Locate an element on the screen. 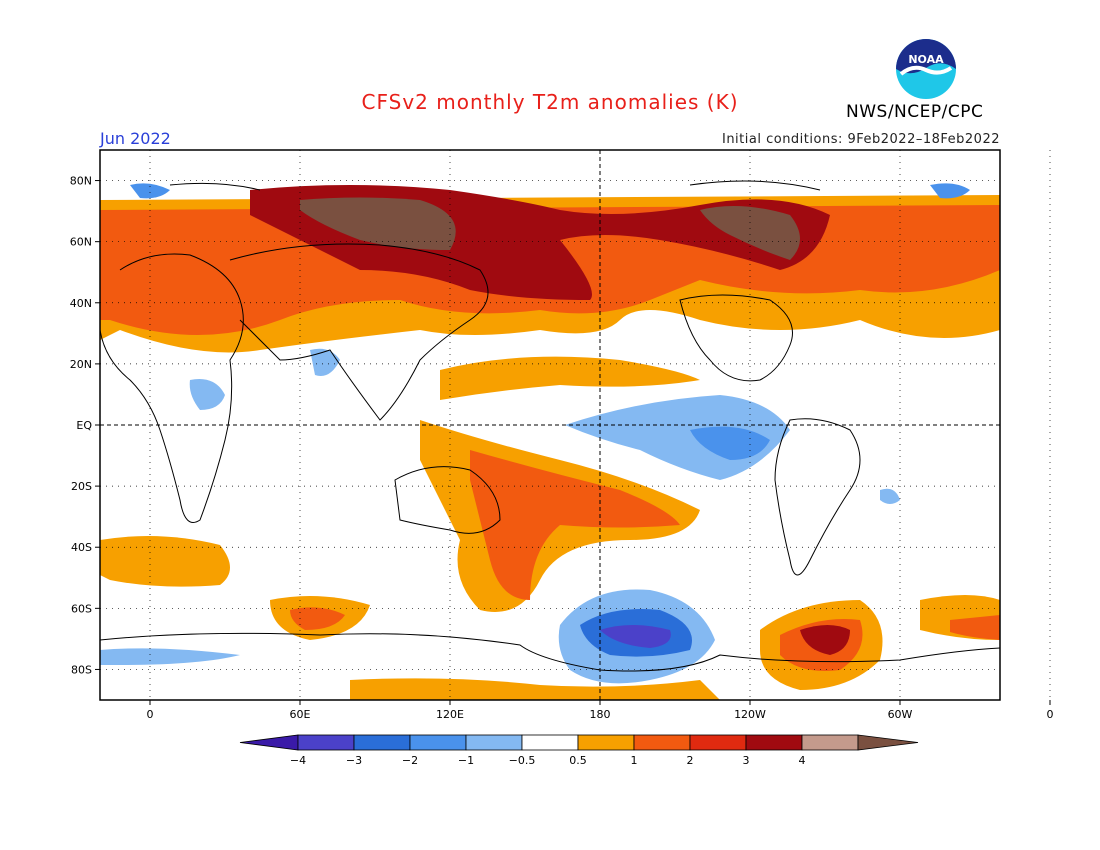 The height and width of the screenshot is (850, 1100). agency-label: NWS/NCEP/CPC is located at coordinates (915, 112).